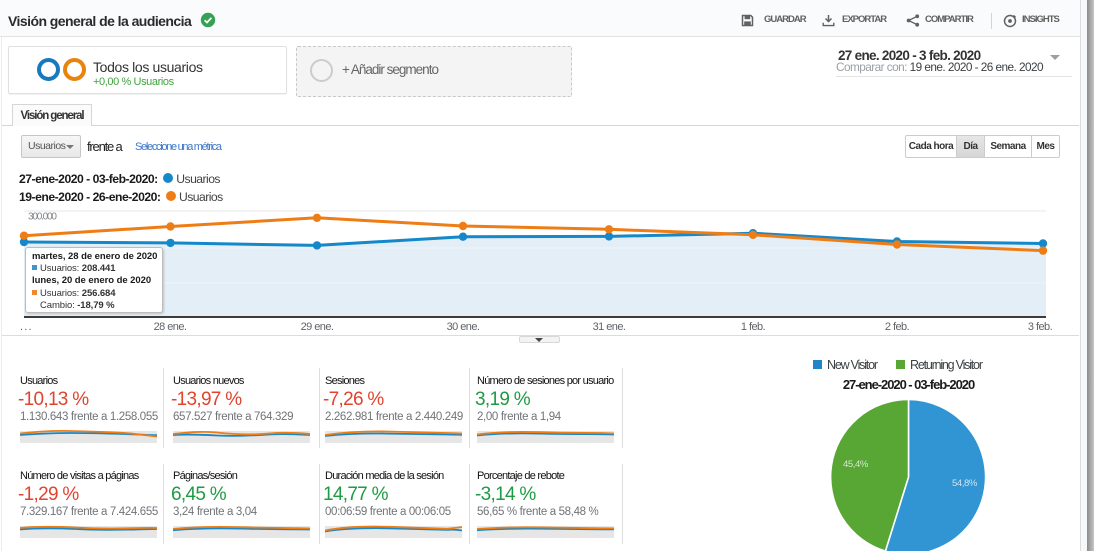 This screenshot has height=551, width=1094. What do you see at coordinates (609, 327) in the screenshot?
I see `svg-text: 31 ene.` at bounding box center [609, 327].